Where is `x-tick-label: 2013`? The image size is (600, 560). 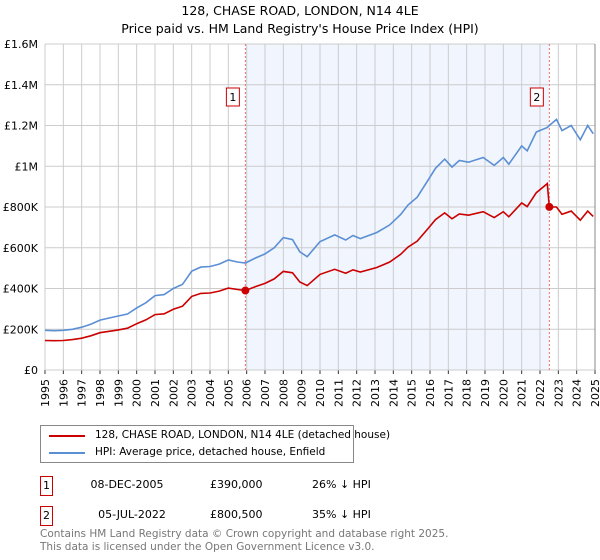 x-tick-label: 2013 is located at coordinates (375, 393).